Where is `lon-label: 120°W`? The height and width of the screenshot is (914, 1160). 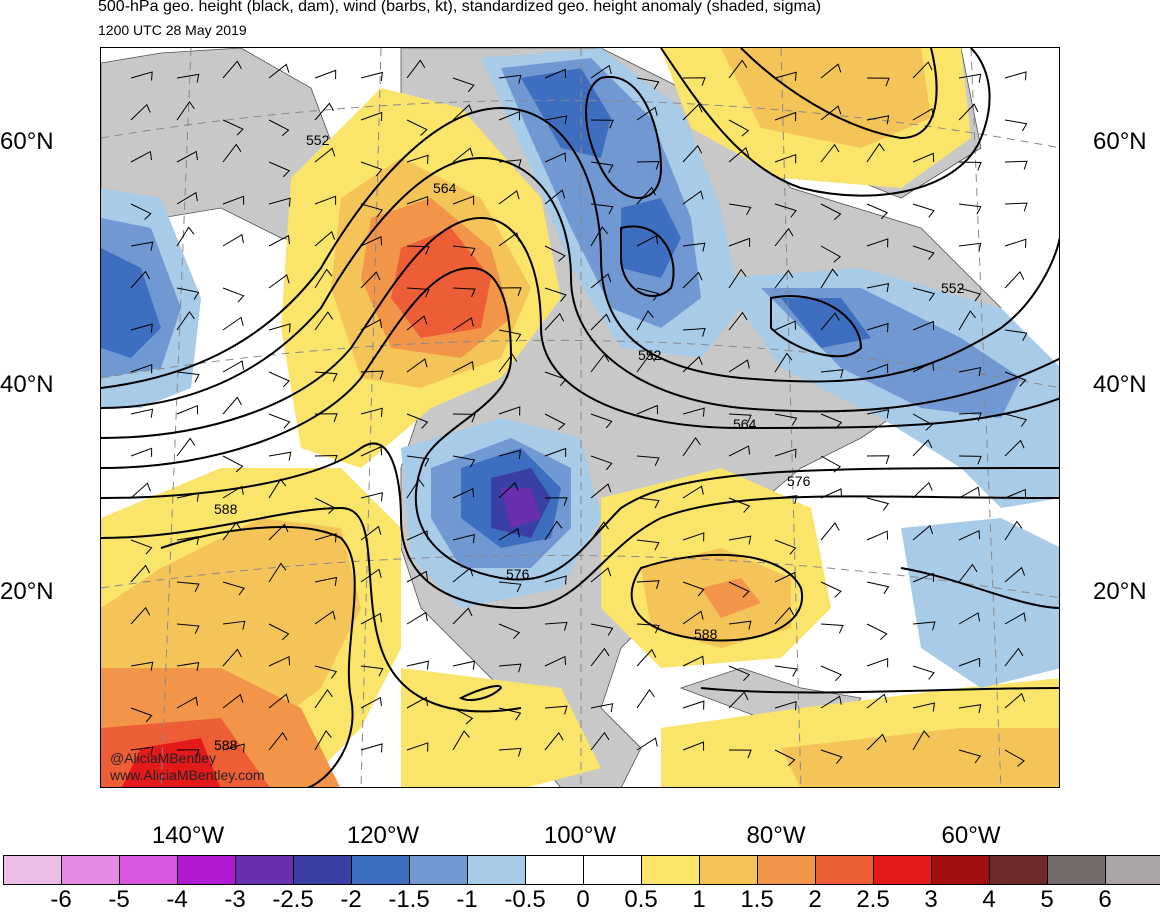
lon-label: 120°W is located at coordinates (383, 835).